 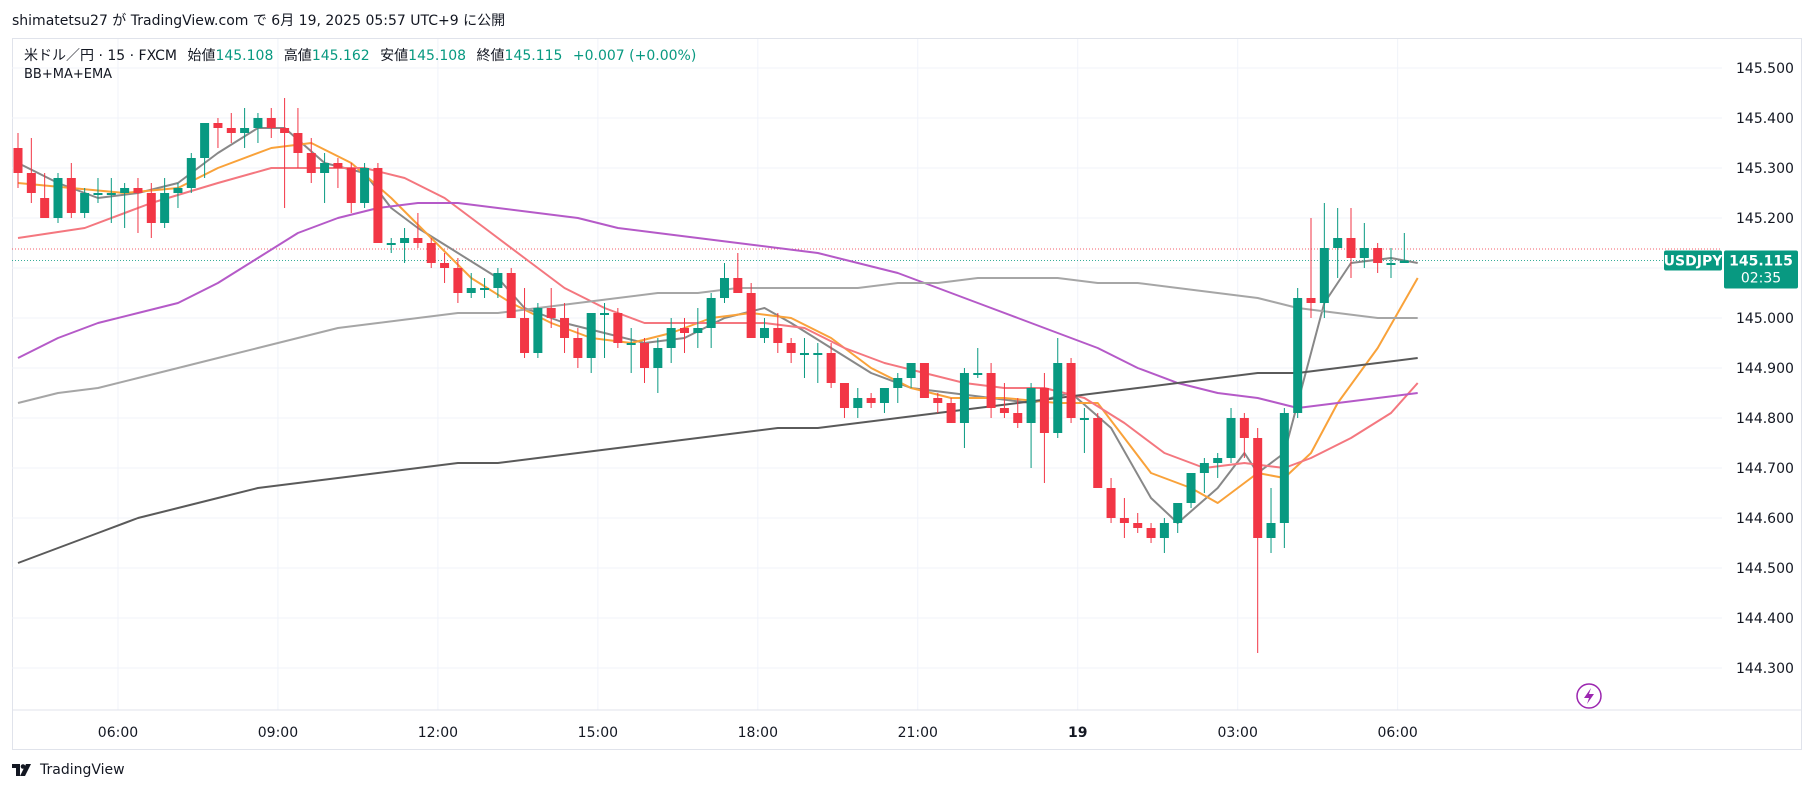 What do you see at coordinates (100, 56) in the screenshot?
I see `symbol-name: 米ドル／円 · 15 · FXCM` at bounding box center [100, 56].